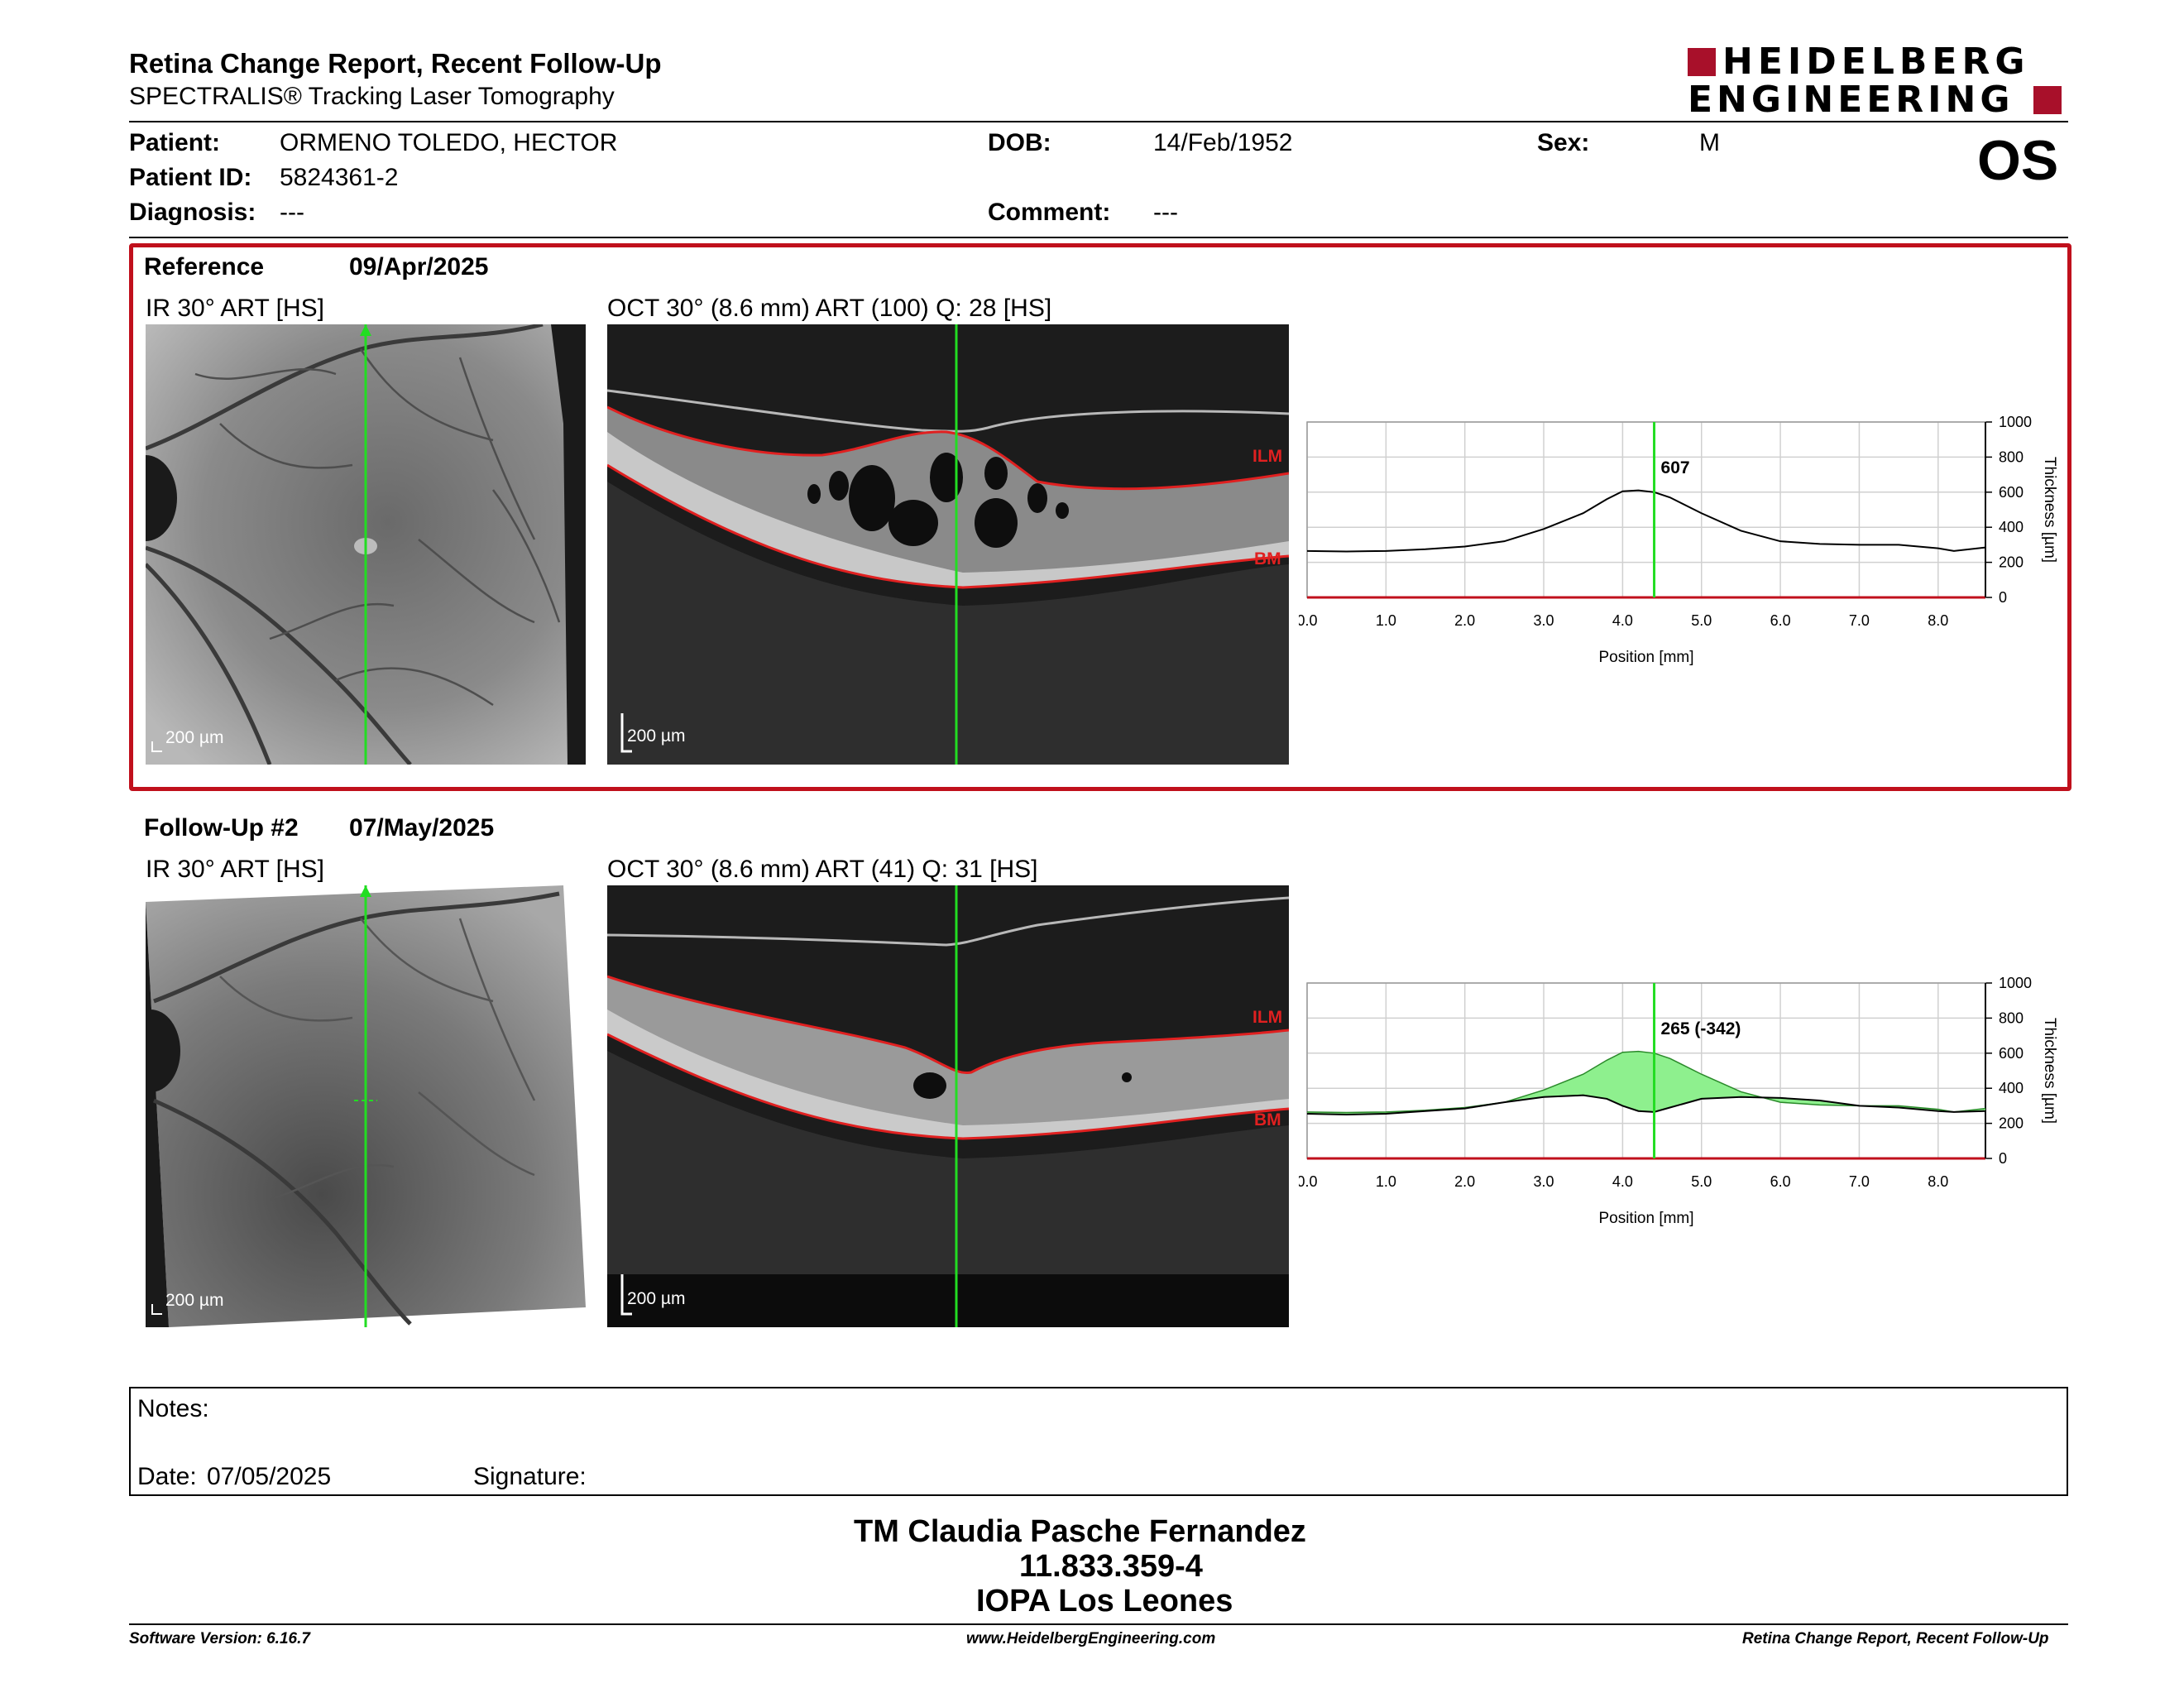 Image resolution: width=2184 pixels, height=1688 pixels. Describe the element at coordinates (1938, 1181) in the screenshot. I see `followup-chart-x-tick-label: 8.0` at that location.